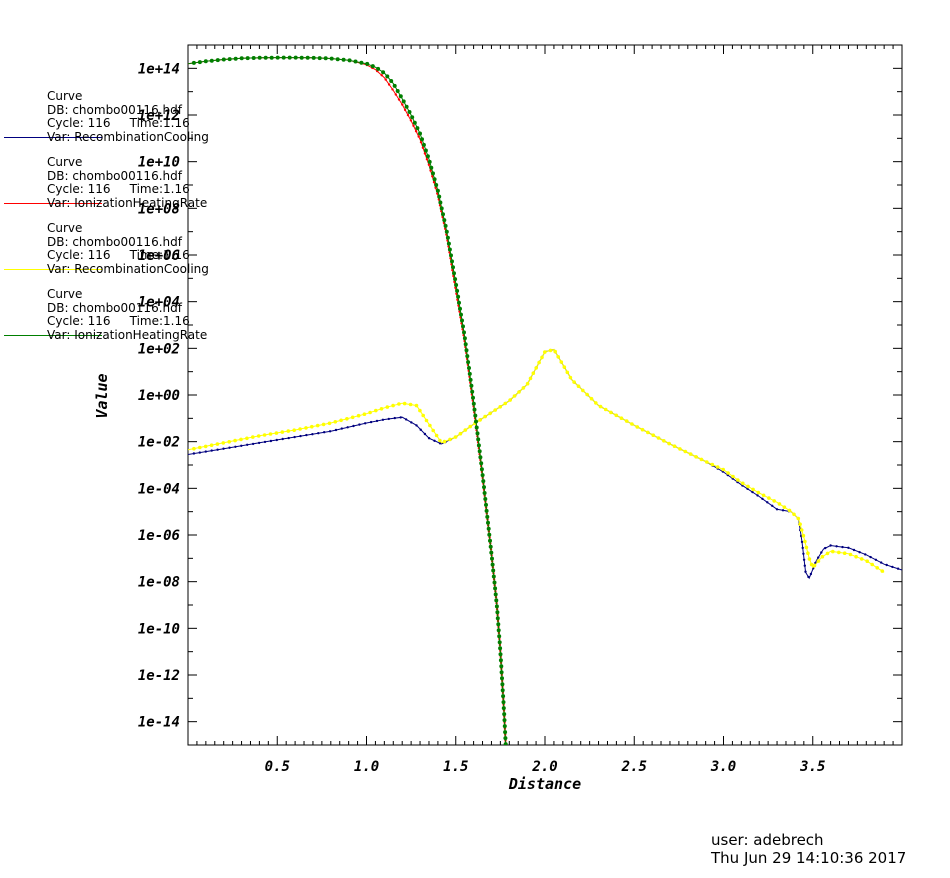  What do you see at coordinates (159, 723) in the screenshot?
I see `y-tick-label: 1e-14` at bounding box center [159, 723].